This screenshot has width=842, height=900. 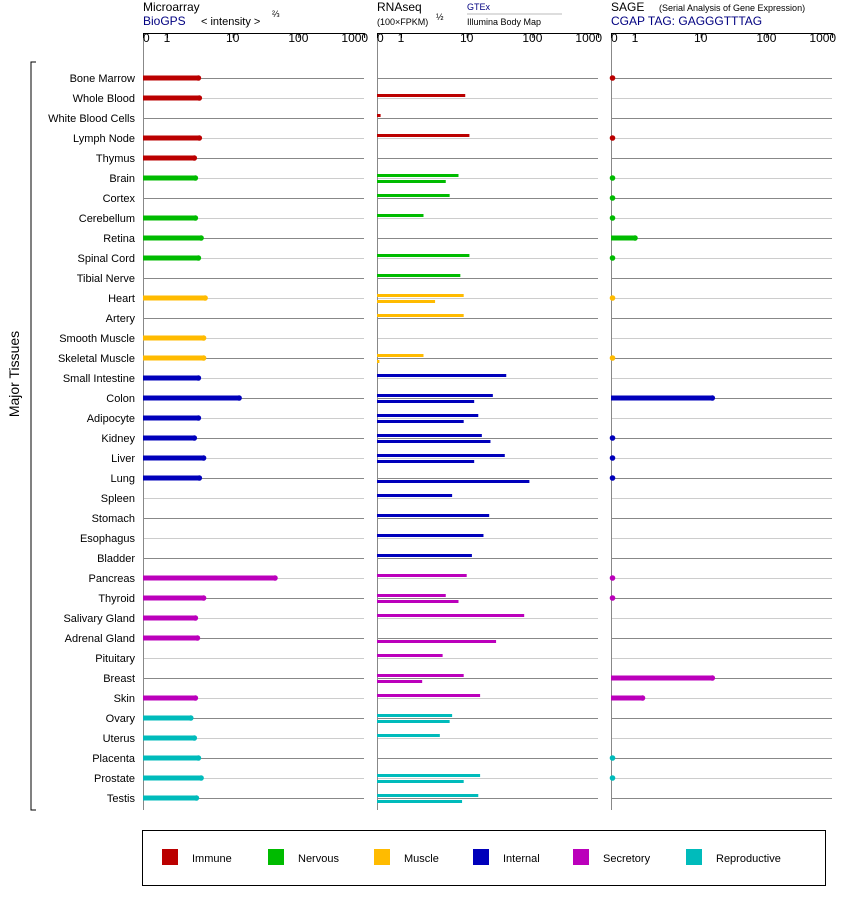 I want to click on microarray-exponent: ⅔, so click(x=276, y=14).